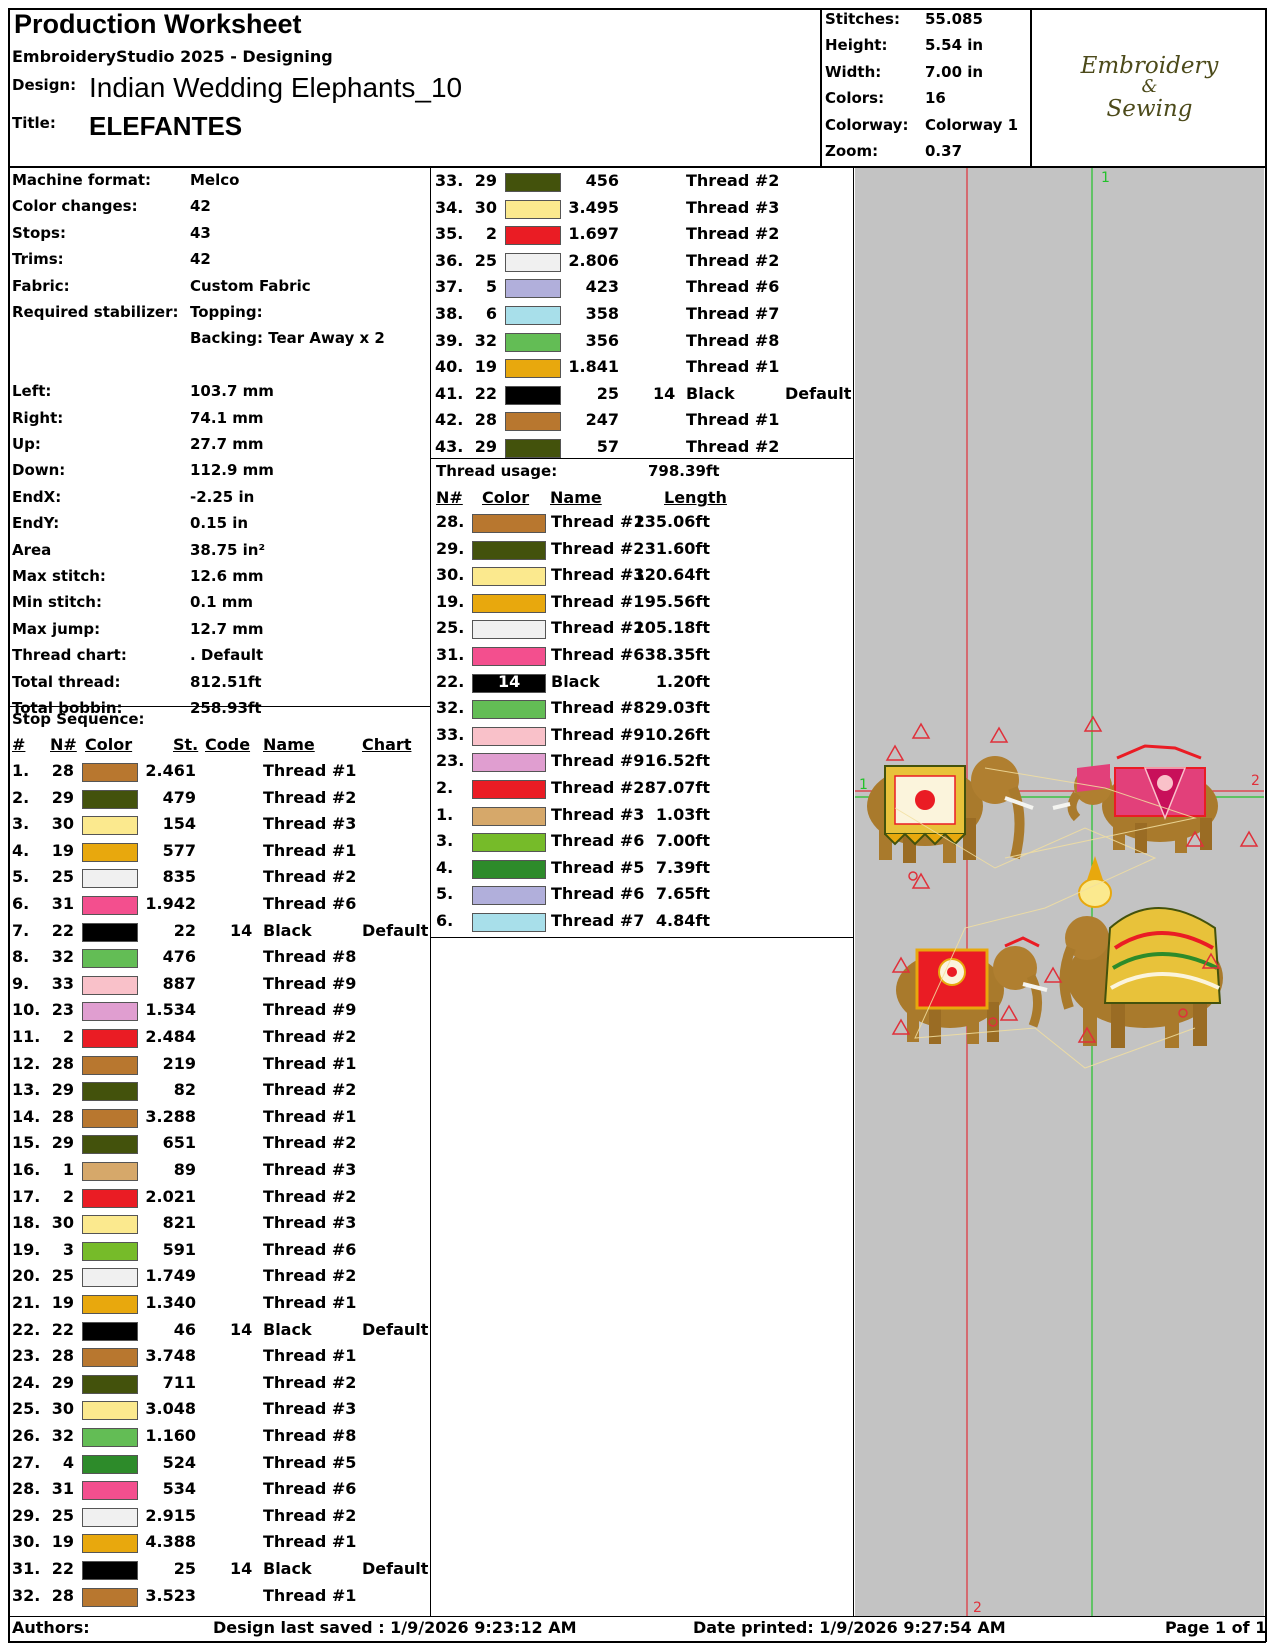 This screenshot has height=1650, width=1275. I want to click on thread-usage-row: 25. Thread #2 105.18ft, so click(576, 631).